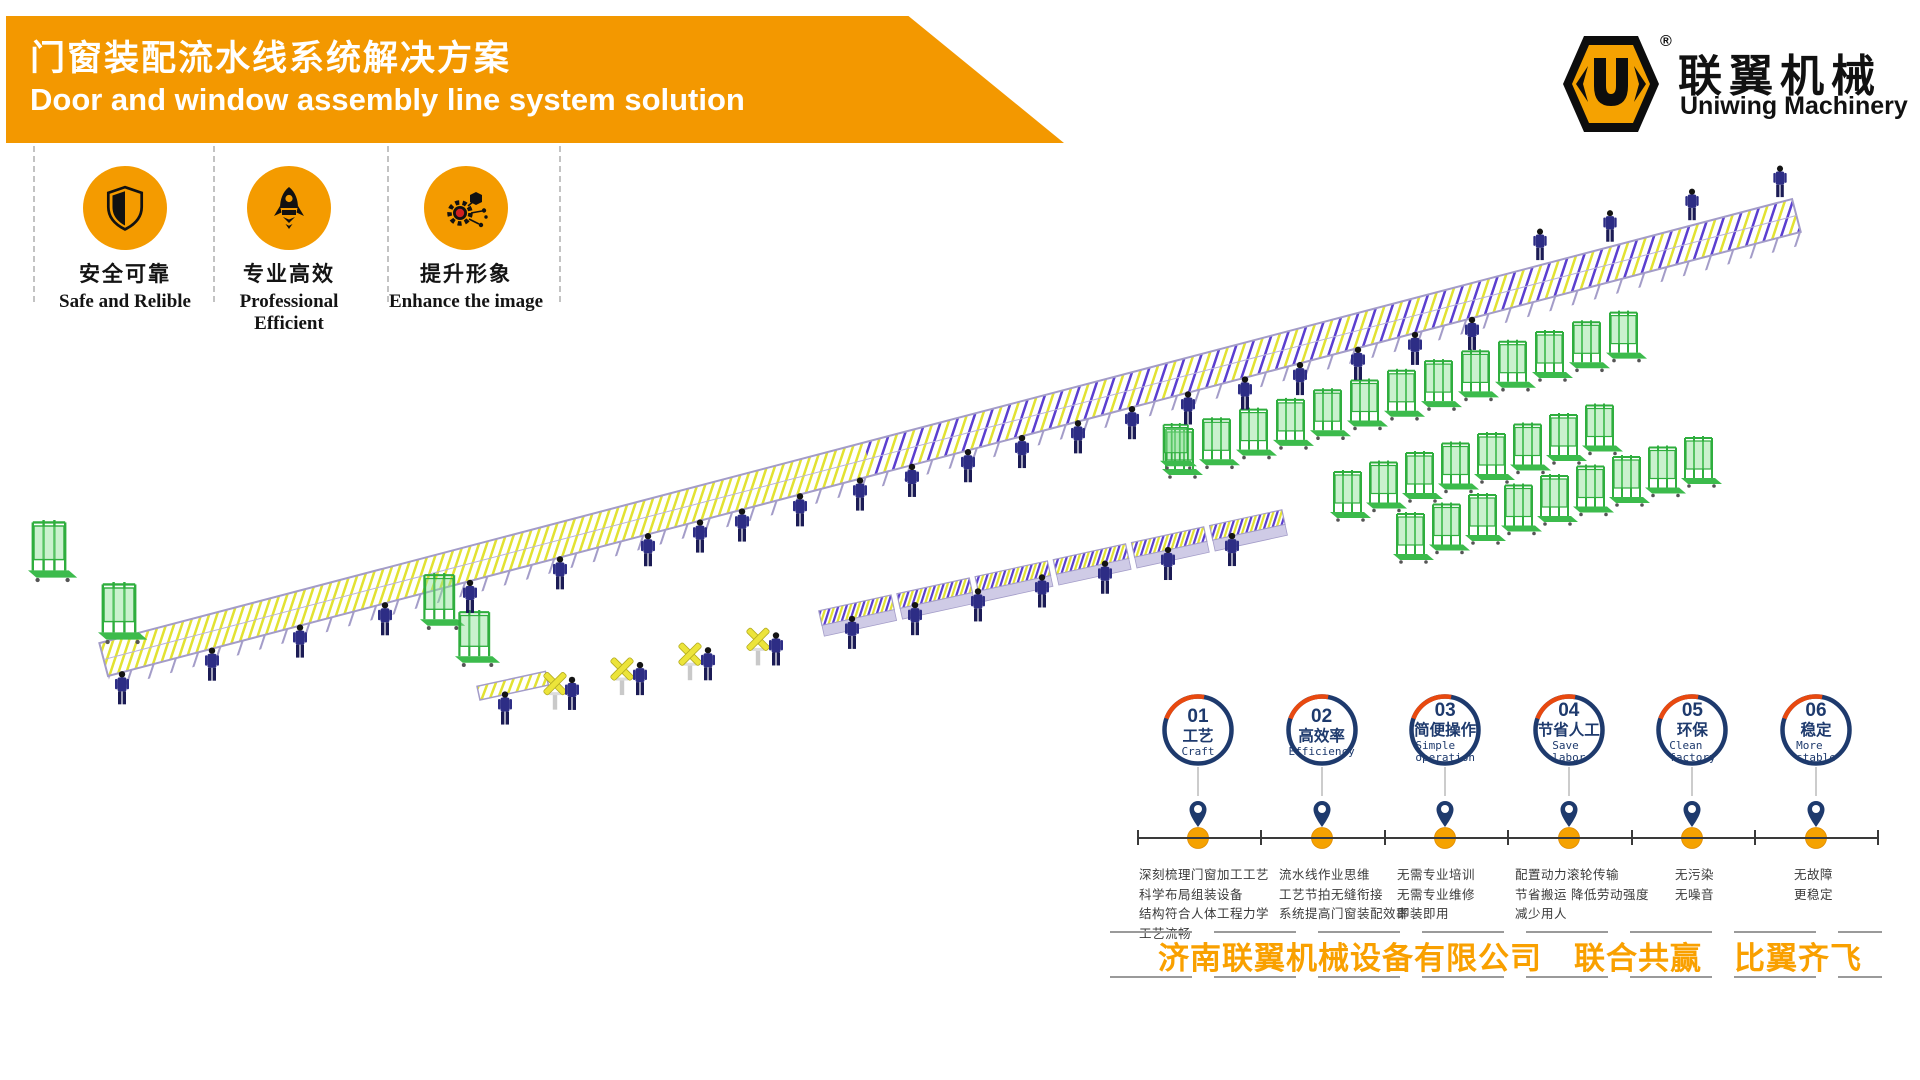  I want to click on timeline-label-zh: 稳定, so click(1816, 730).